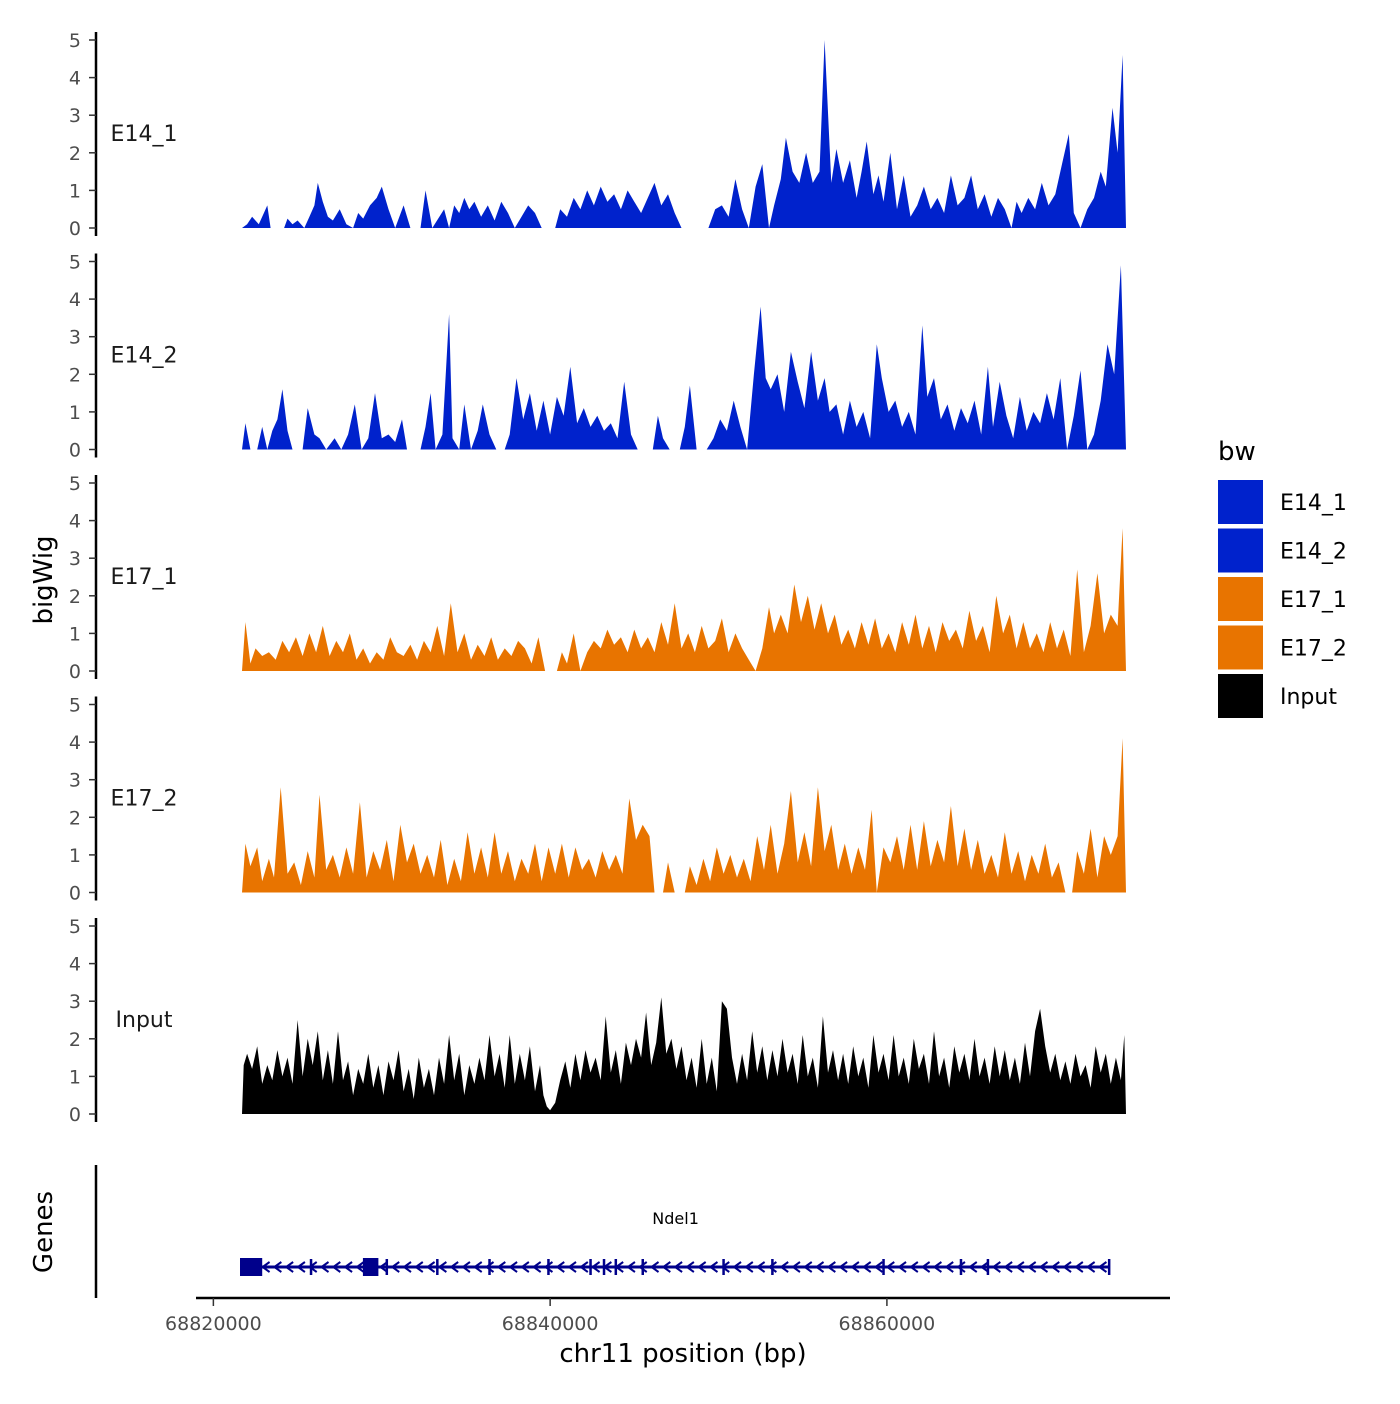 This screenshot has width=1400, height=1404. I want to click on track-e14-2: 0 1 2 3 4 5 E14_2, so click(597, 357).